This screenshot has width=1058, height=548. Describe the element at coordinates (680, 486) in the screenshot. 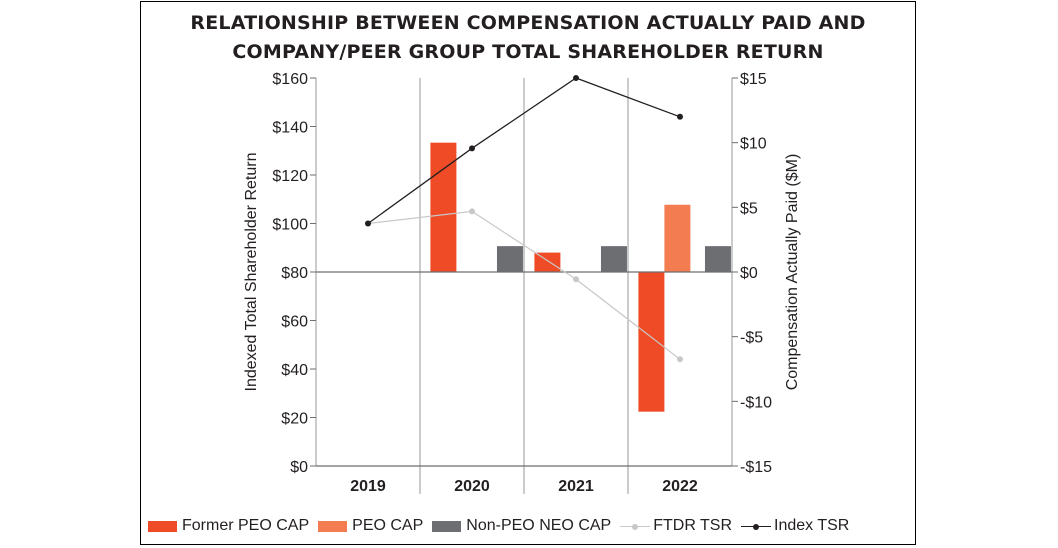

I see `x-tick-label-2022: 2022` at that location.